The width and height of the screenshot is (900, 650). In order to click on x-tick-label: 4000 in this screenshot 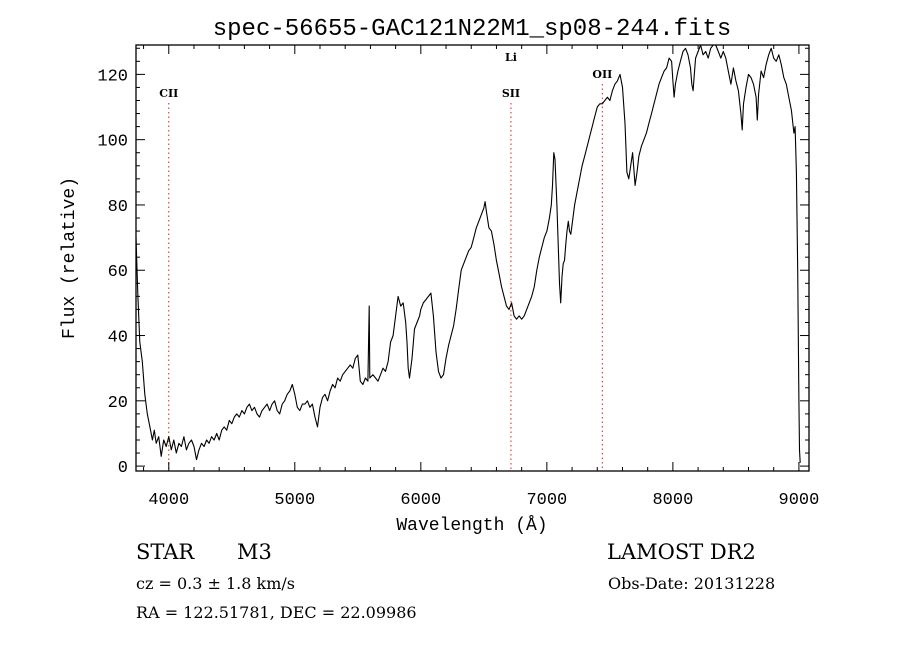, I will do `click(168, 500)`.